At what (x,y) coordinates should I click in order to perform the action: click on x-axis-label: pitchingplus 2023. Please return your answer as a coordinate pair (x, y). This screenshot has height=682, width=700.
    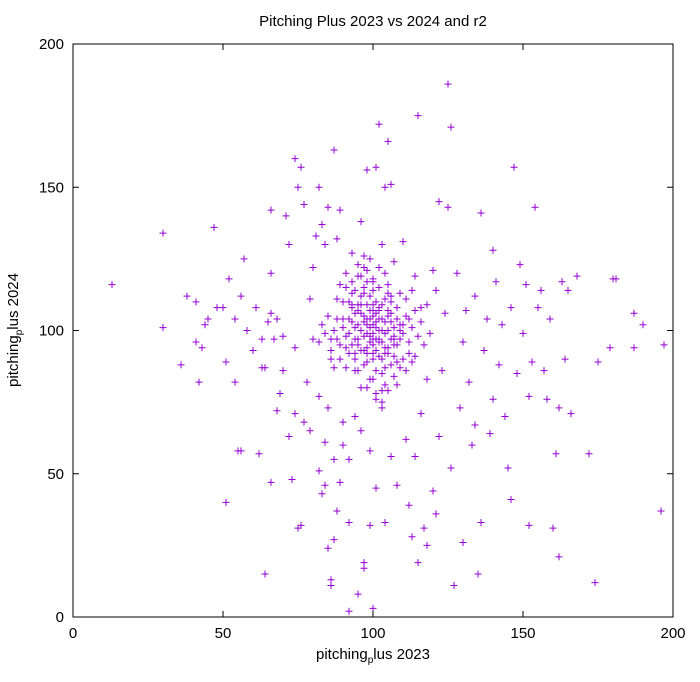
    Looking at the image, I should click on (373, 656).